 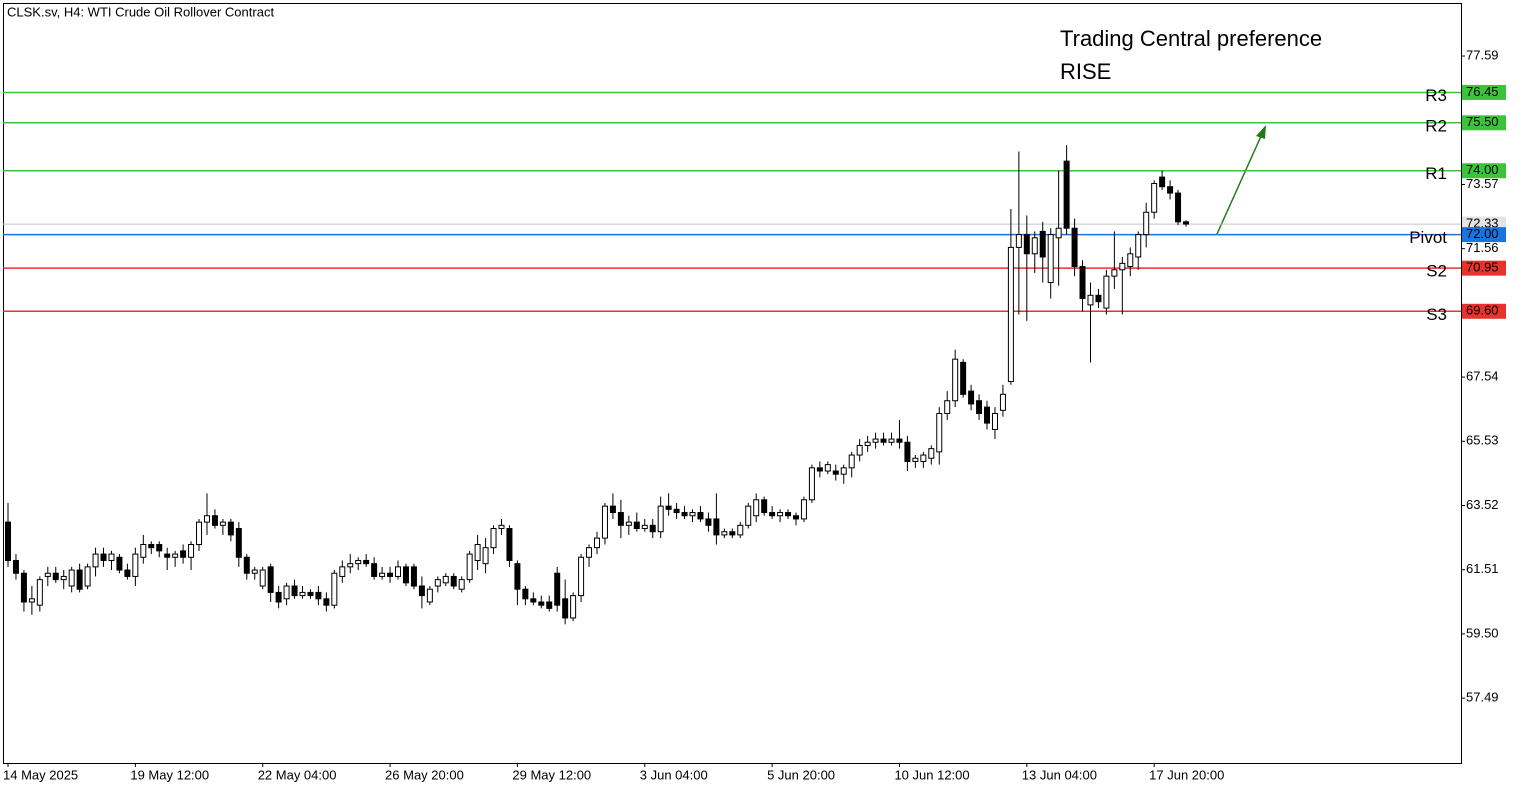 What do you see at coordinates (1436, 271) in the screenshot?
I see `level-name: S2` at bounding box center [1436, 271].